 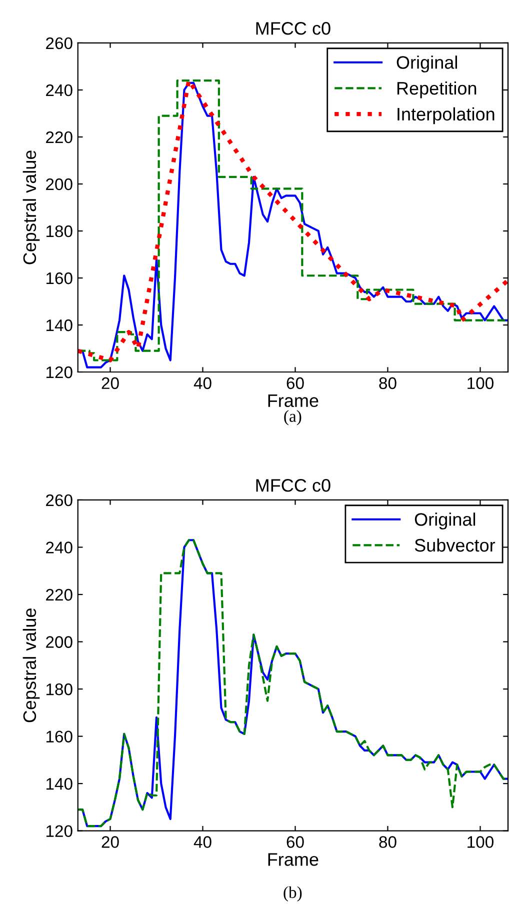 What do you see at coordinates (293, 894) in the screenshot?
I see `text: (b)` at bounding box center [293, 894].